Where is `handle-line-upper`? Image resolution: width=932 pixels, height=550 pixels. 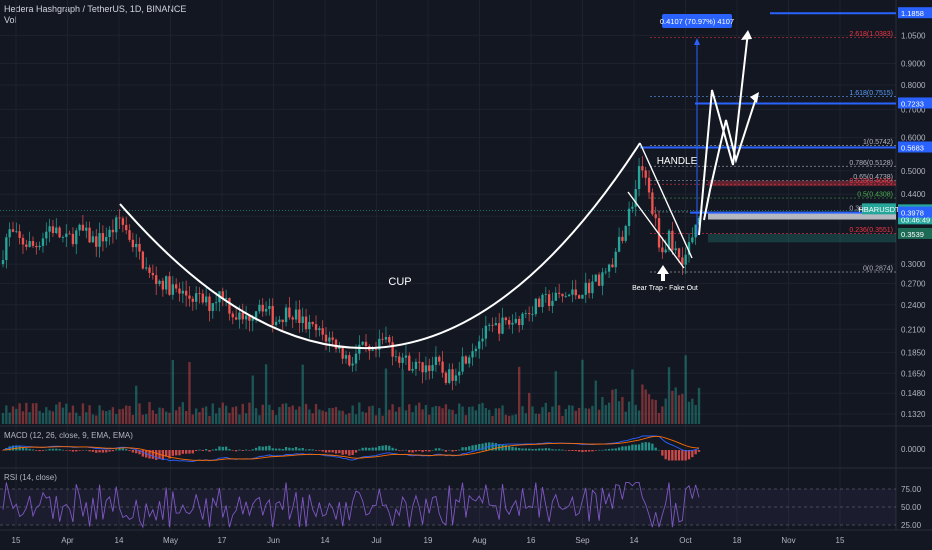 handle-line-upper is located at coordinates (666, 200).